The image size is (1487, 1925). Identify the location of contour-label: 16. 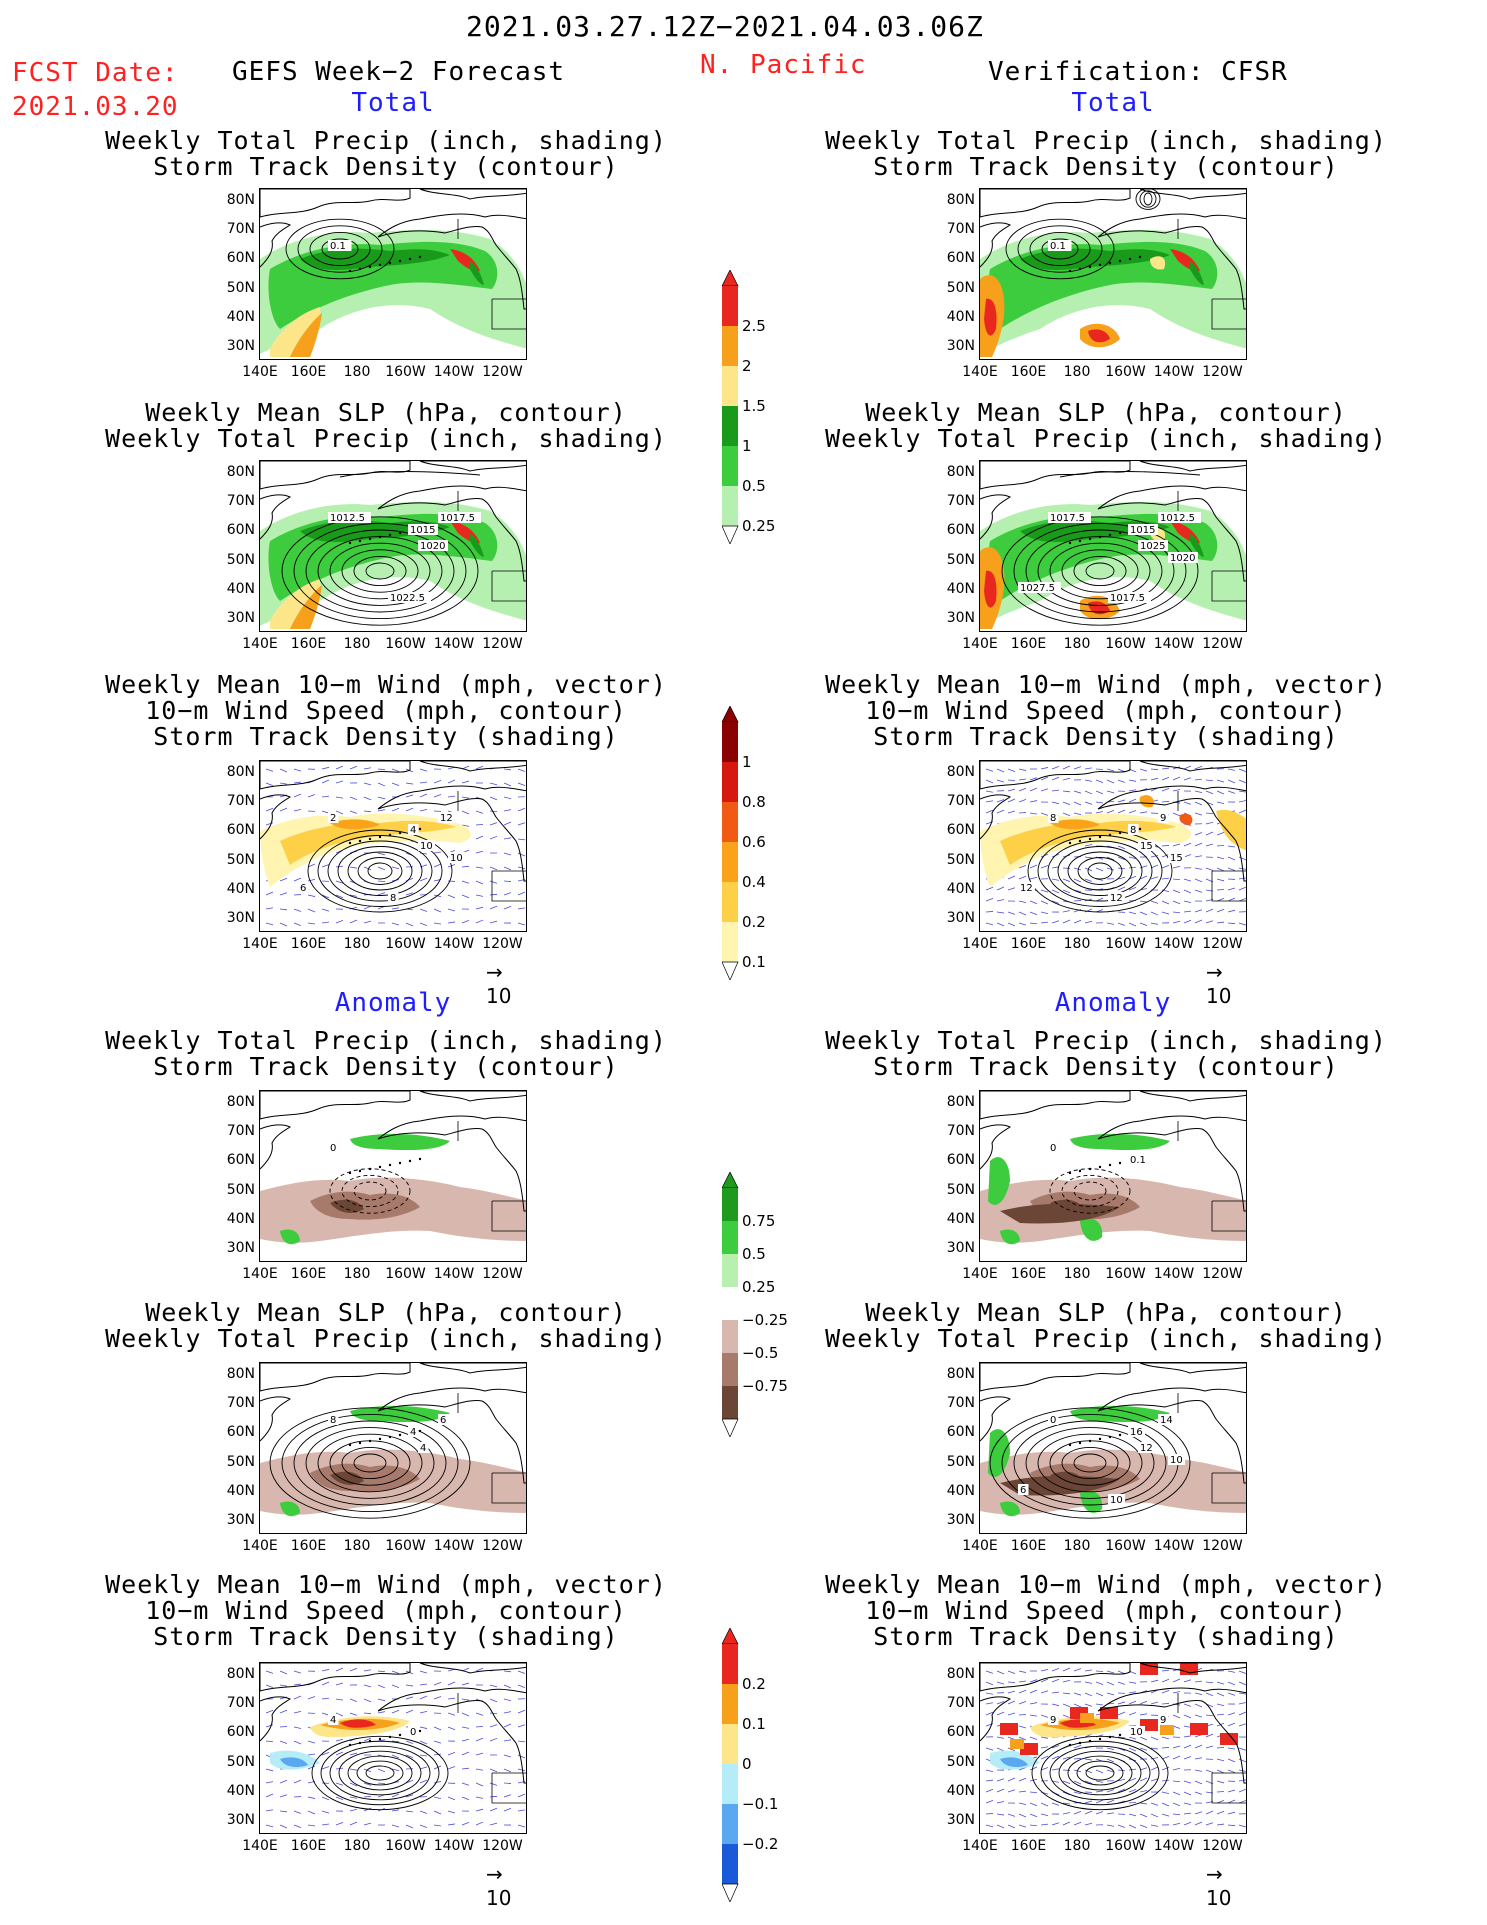
(1136, 1432).